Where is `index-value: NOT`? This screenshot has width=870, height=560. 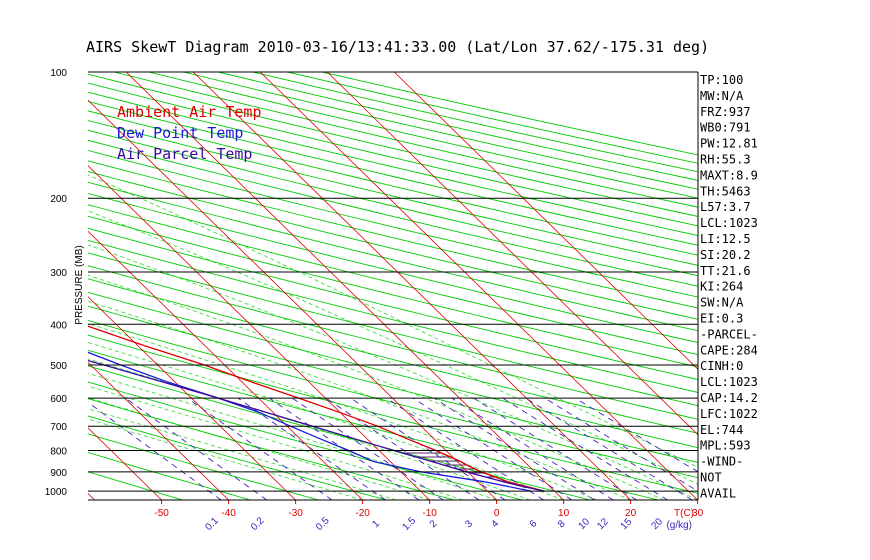
index-value: NOT is located at coordinates (711, 478).